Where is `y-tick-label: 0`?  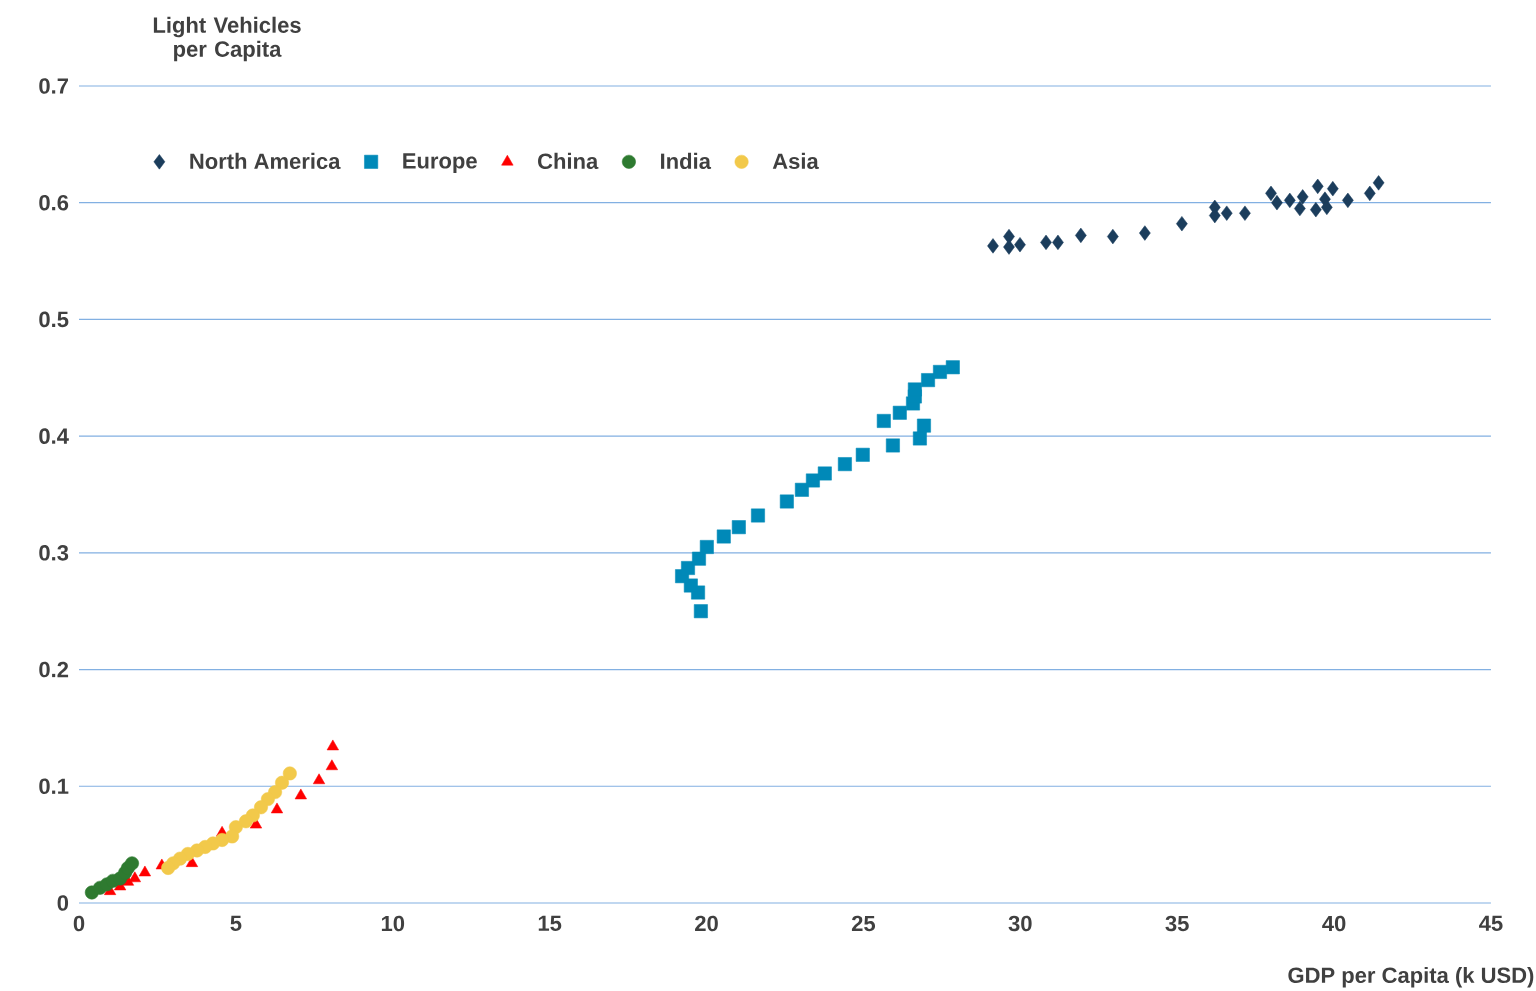
y-tick-label: 0 is located at coordinates (63, 903).